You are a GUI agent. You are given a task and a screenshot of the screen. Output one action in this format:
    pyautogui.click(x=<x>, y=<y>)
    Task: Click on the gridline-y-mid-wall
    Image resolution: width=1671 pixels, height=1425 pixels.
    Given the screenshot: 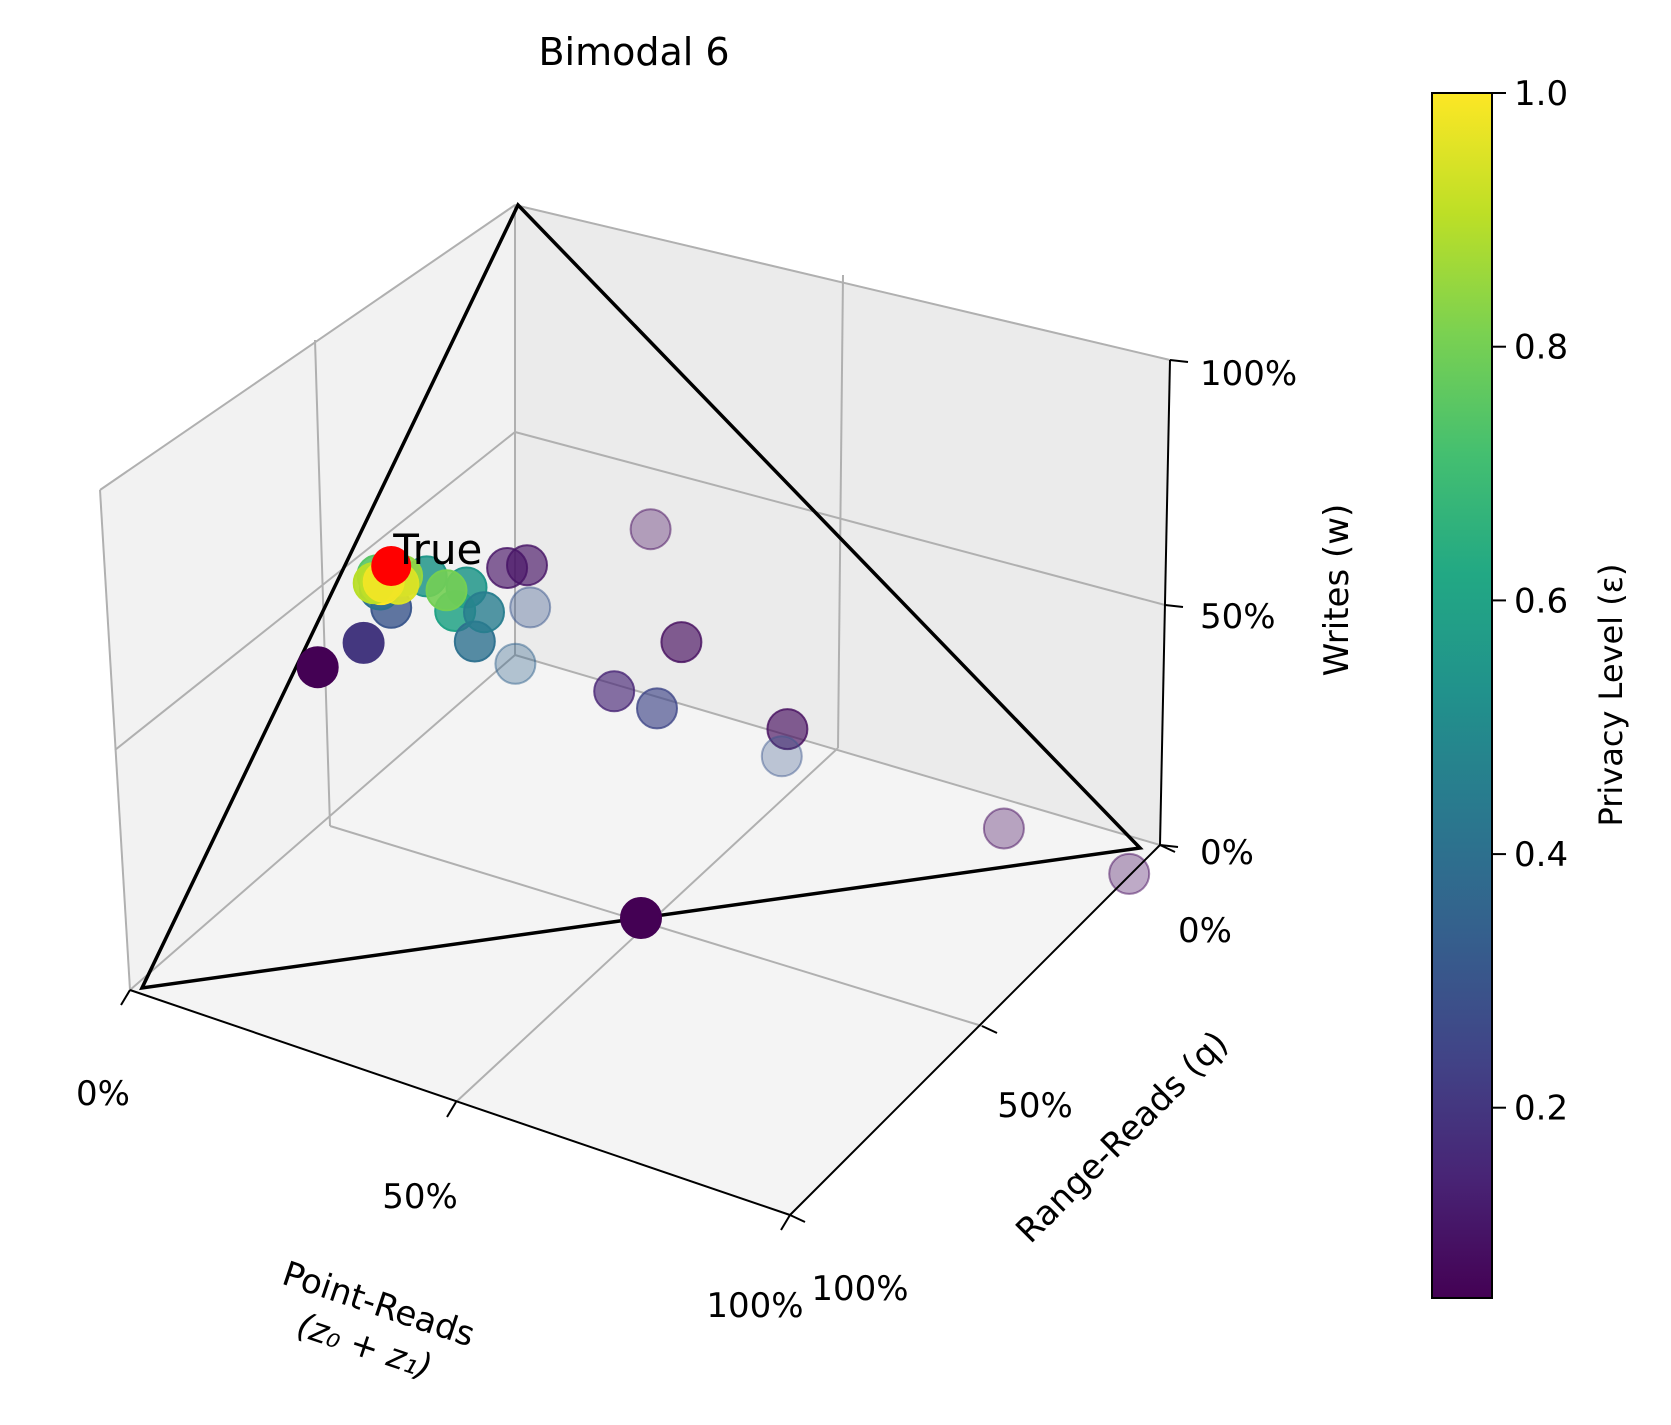 What is the action you would take?
    pyautogui.click(x=322, y=583)
    